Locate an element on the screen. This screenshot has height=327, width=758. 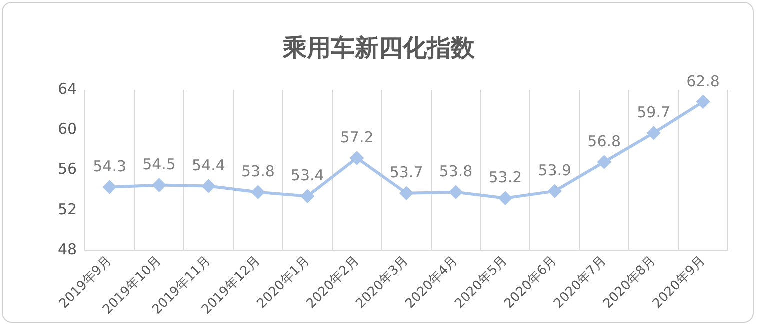
data-label: 59.7 is located at coordinates (654, 113).